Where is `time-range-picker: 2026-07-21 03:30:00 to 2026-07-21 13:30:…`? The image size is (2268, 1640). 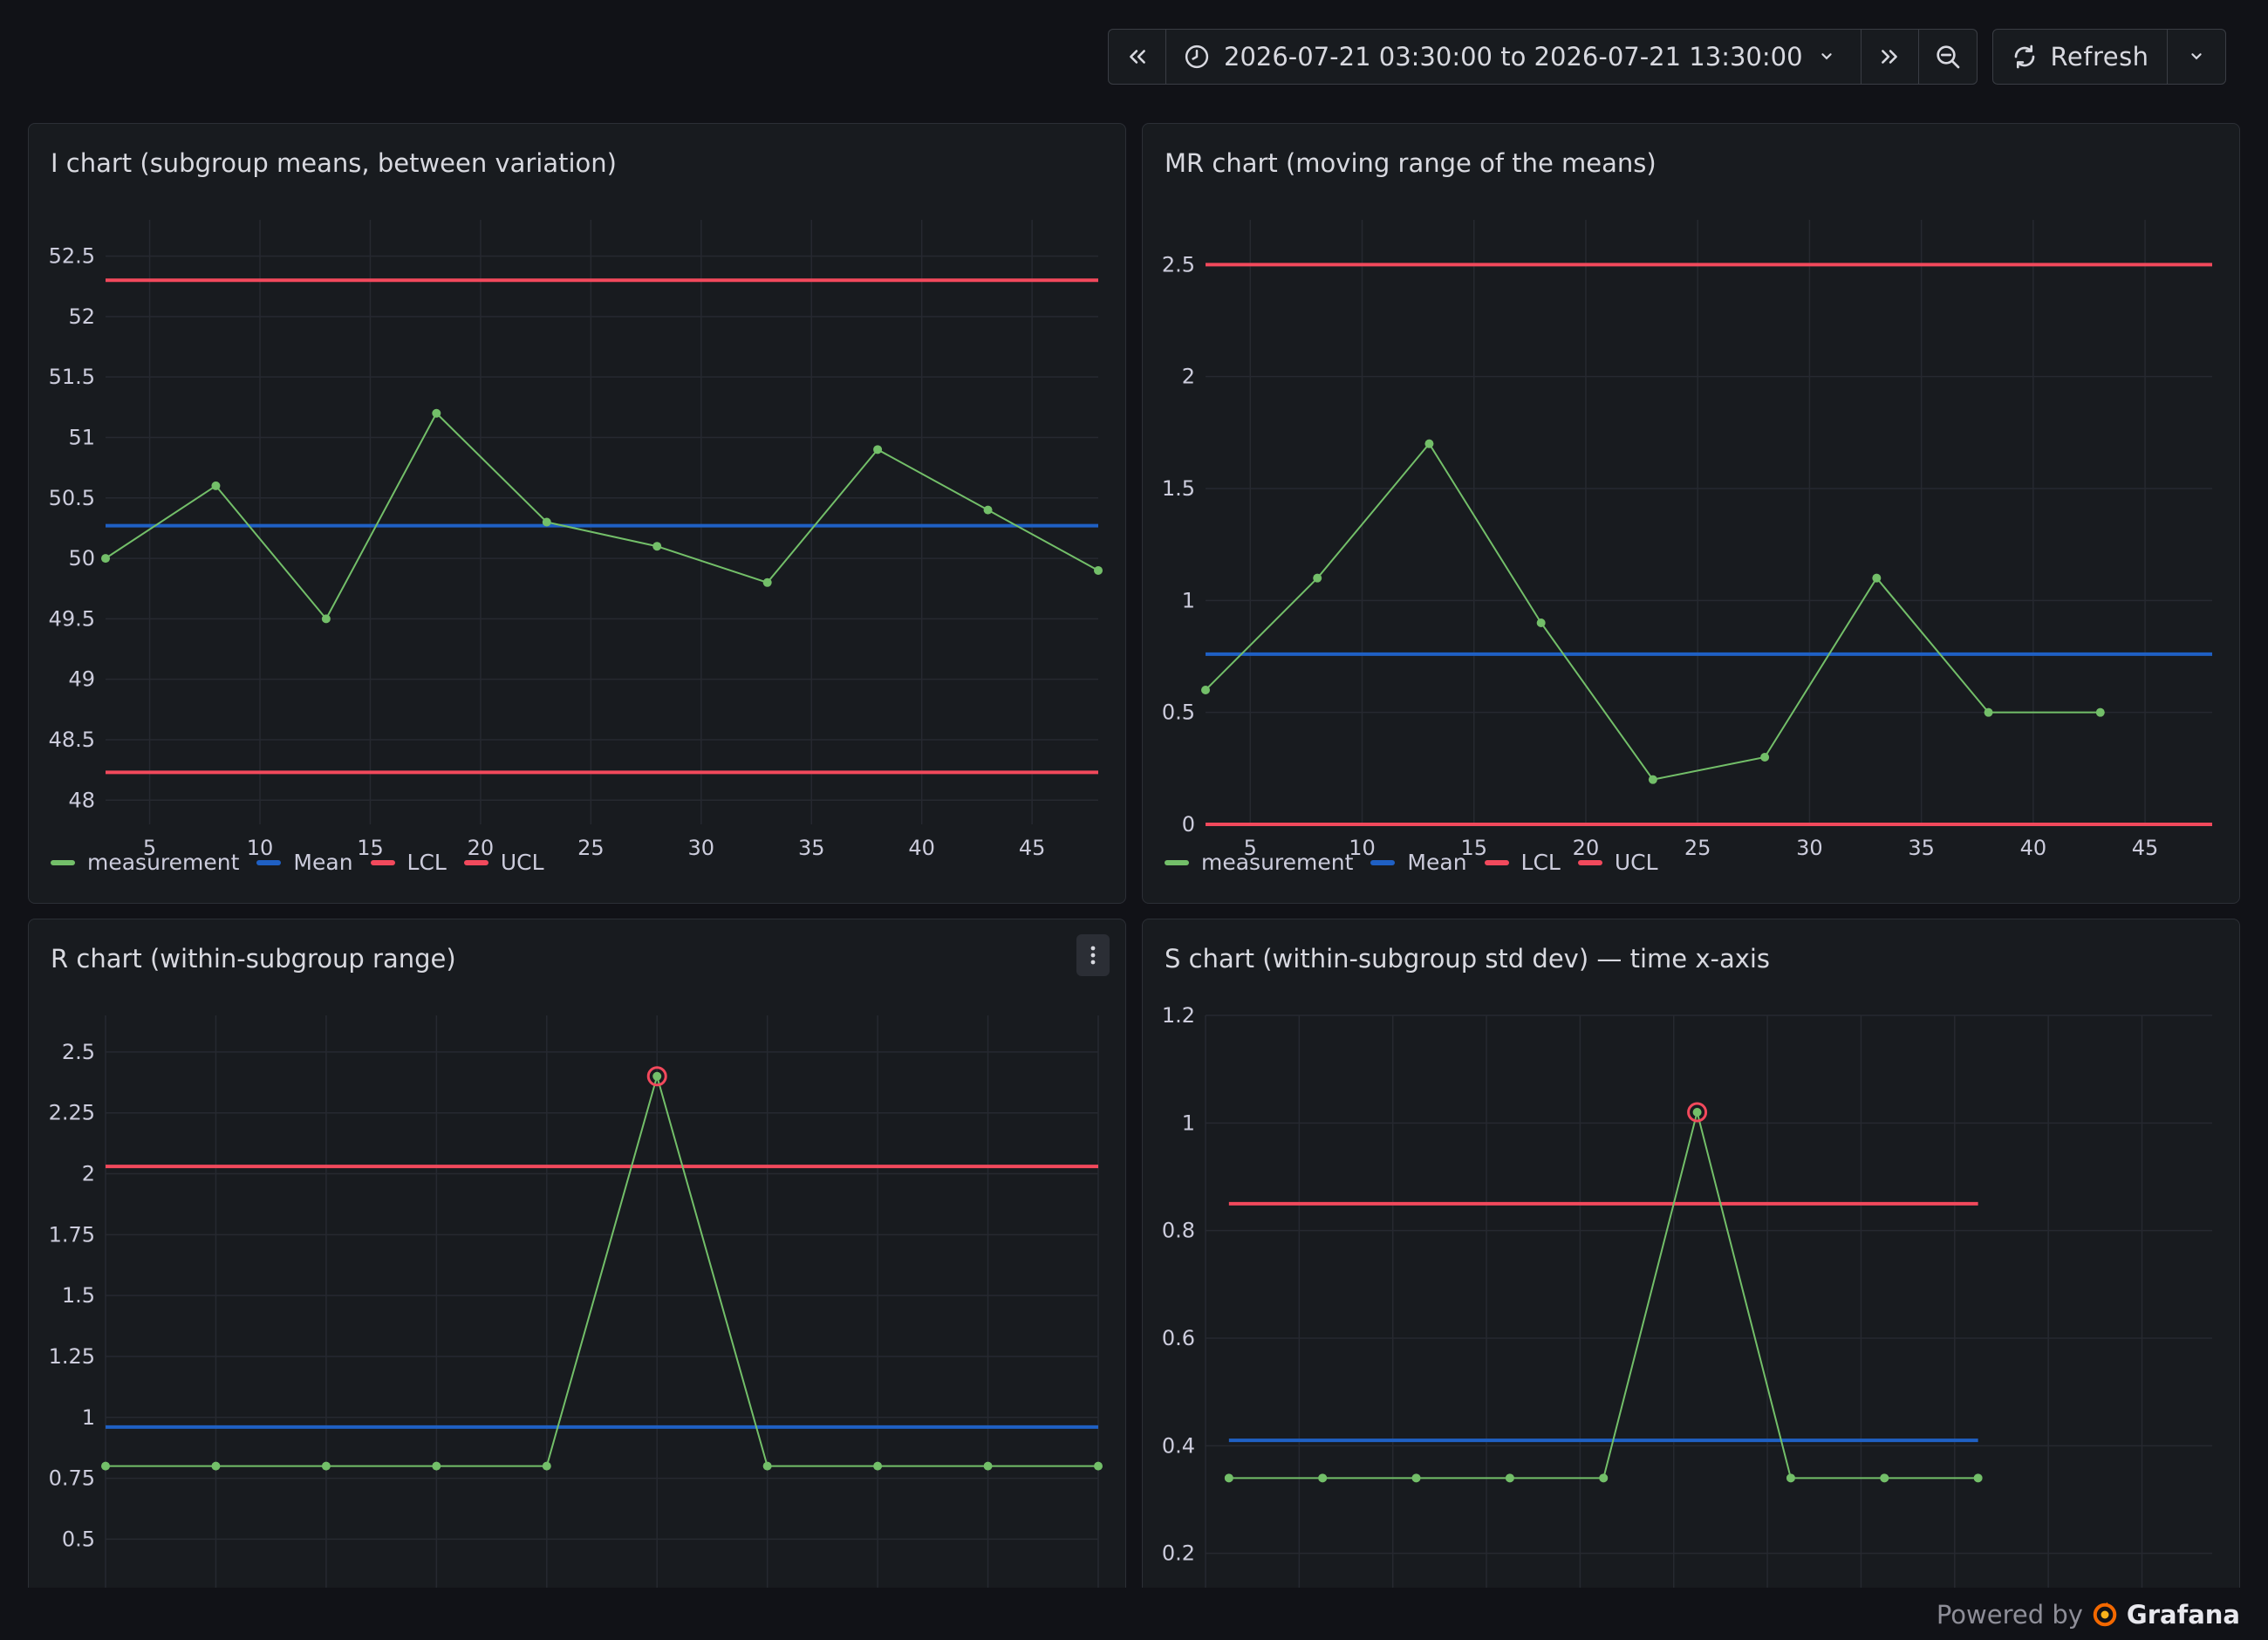
time-range-picker: 2026-07-21 03:30:00 to 2026-07-21 13:30:… is located at coordinates (1514, 57).